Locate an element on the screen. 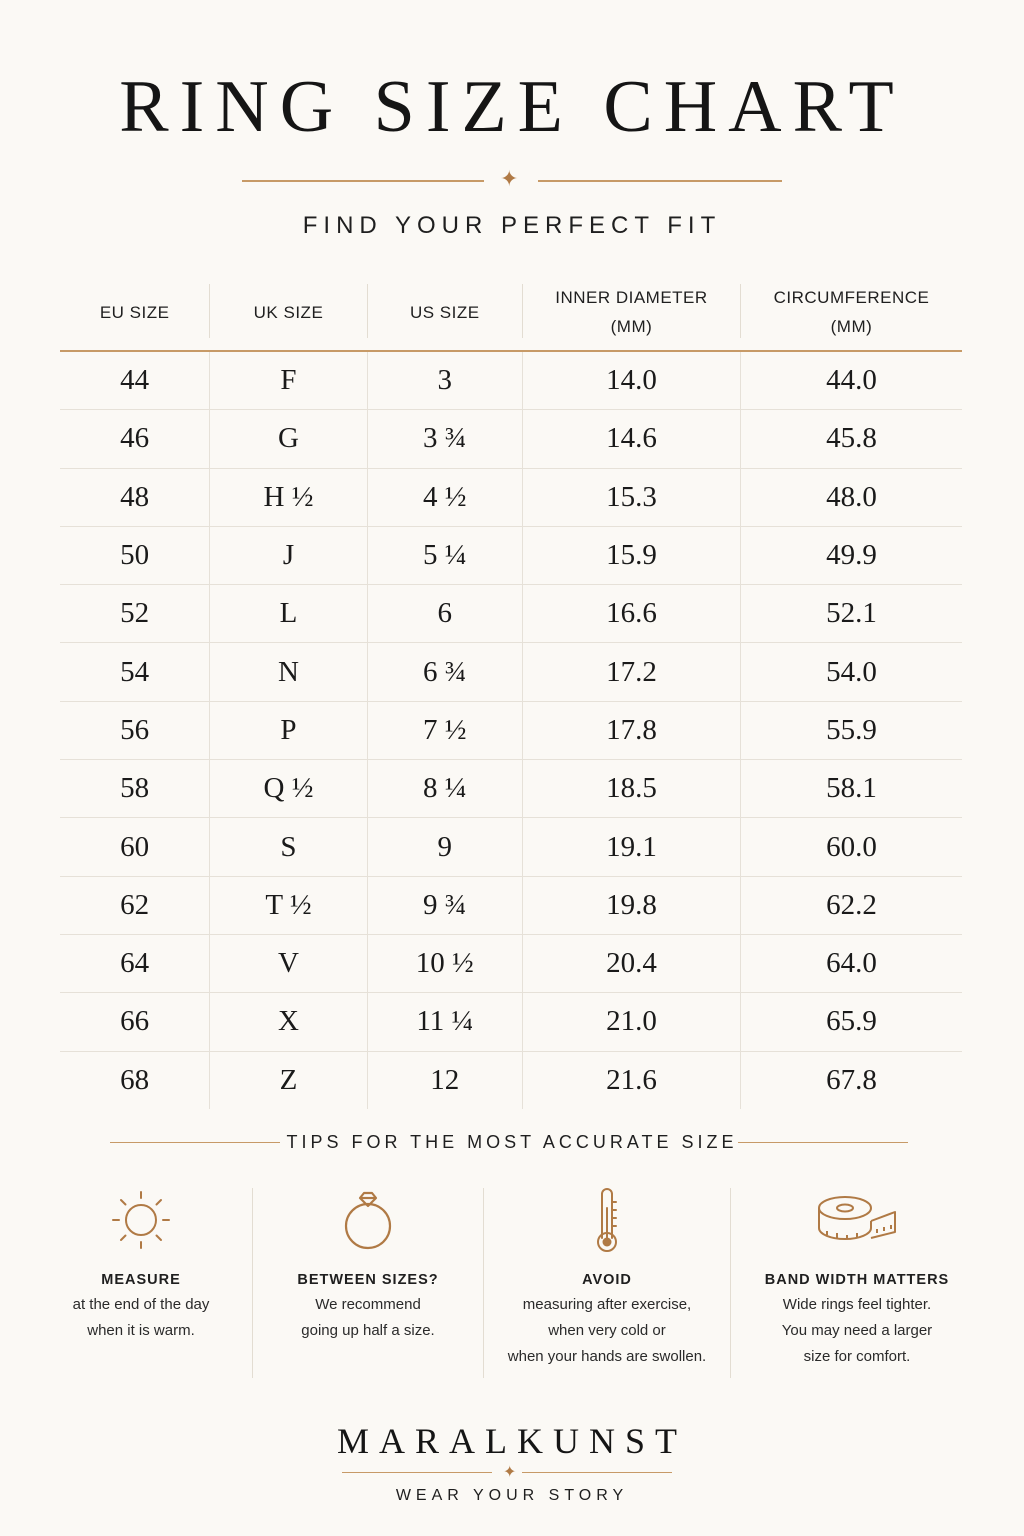 This screenshot has height=1536, width=1024. tip-text: when very cold or is located at coordinates (607, 1330).